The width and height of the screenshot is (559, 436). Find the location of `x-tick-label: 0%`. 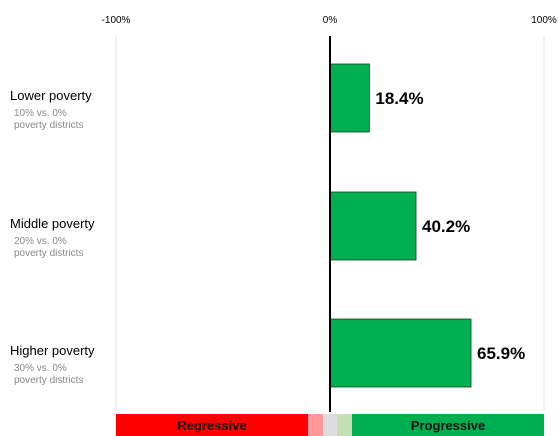

x-tick-label: 0% is located at coordinates (330, 20).